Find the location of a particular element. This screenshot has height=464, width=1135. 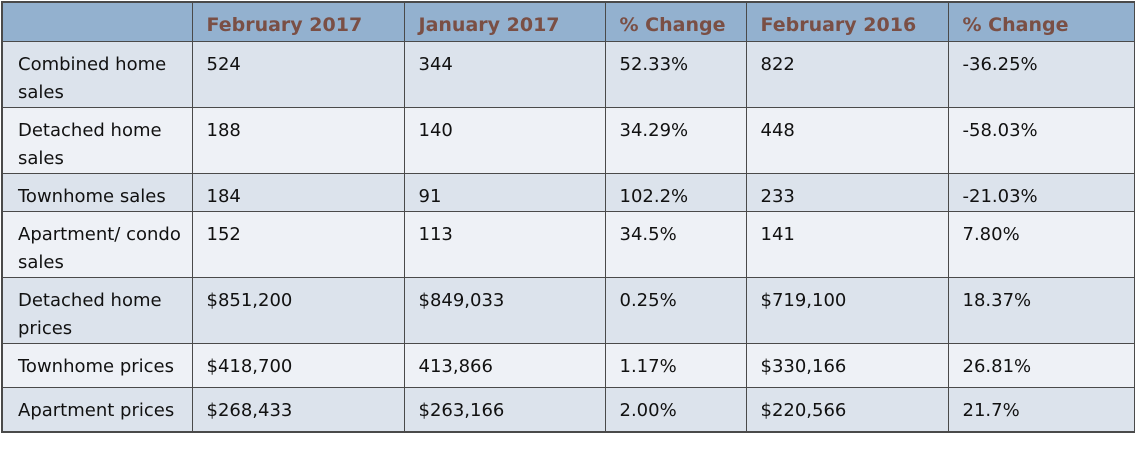

row-label: Townhome sales is located at coordinates (97, 192).